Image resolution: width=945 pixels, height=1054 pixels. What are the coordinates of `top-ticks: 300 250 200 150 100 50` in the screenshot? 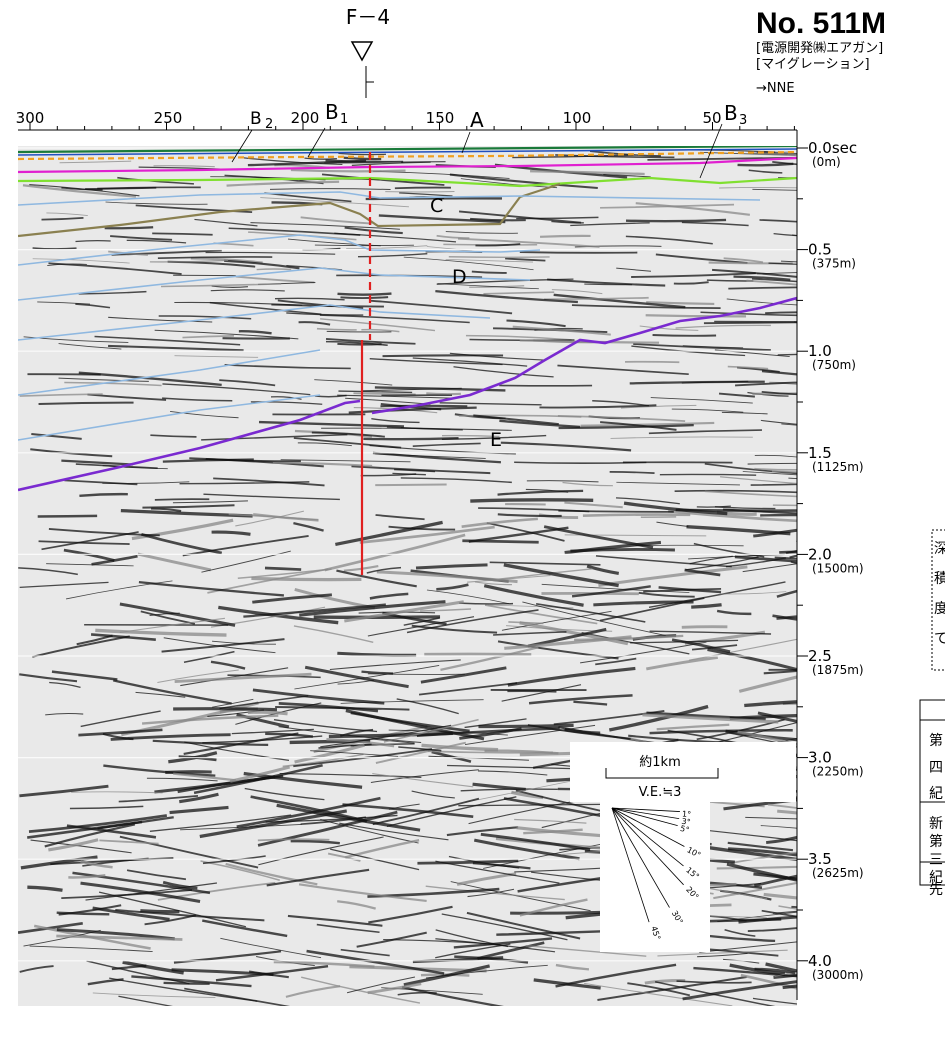 It's located at (405, 119).